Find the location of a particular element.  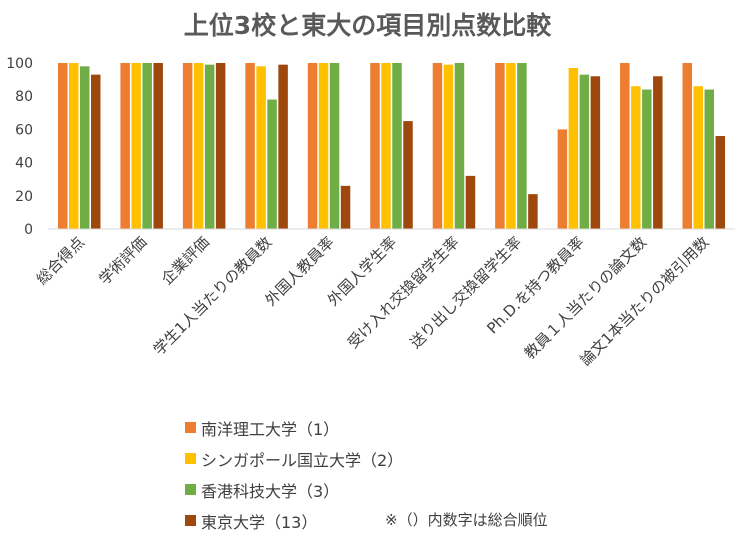

legend-label: 東京大学（13） is located at coordinates (259, 522).